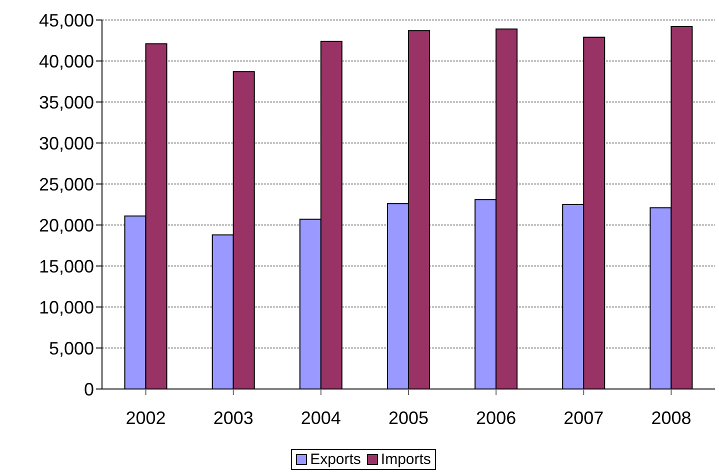 The width and height of the screenshot is (719, 472). Describe the element at coordinates (89, 389) in the screenshot. I see `y-tick-label: 0` at that location.